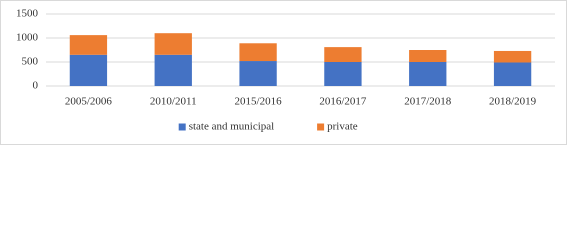  I want to click on y-tick-label: 500, so click(30, 62).